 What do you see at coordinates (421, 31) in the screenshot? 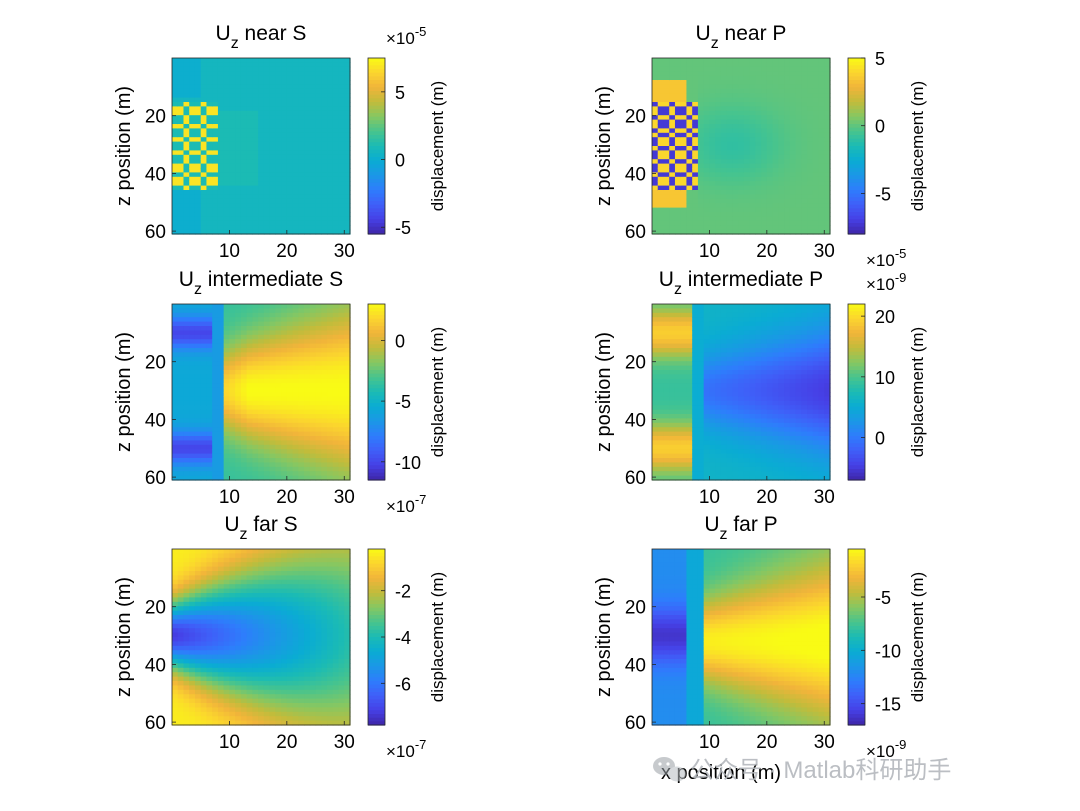
I see `exponent-power: -5` at bounding box center [421, 31].